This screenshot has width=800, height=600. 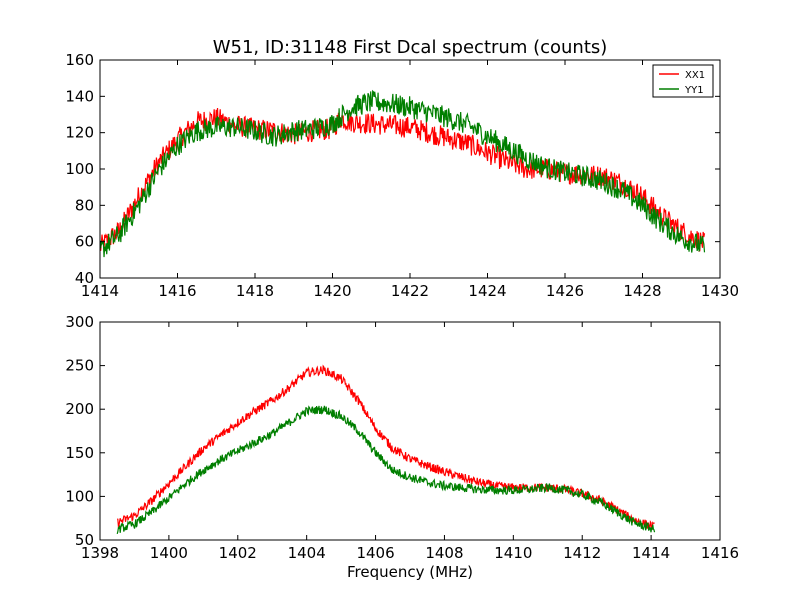 What do you see at coordinates (410, 572) in the screenshot?
I see `x-axis-label: Frequency (MHz)` at bounding box center [410, 572].